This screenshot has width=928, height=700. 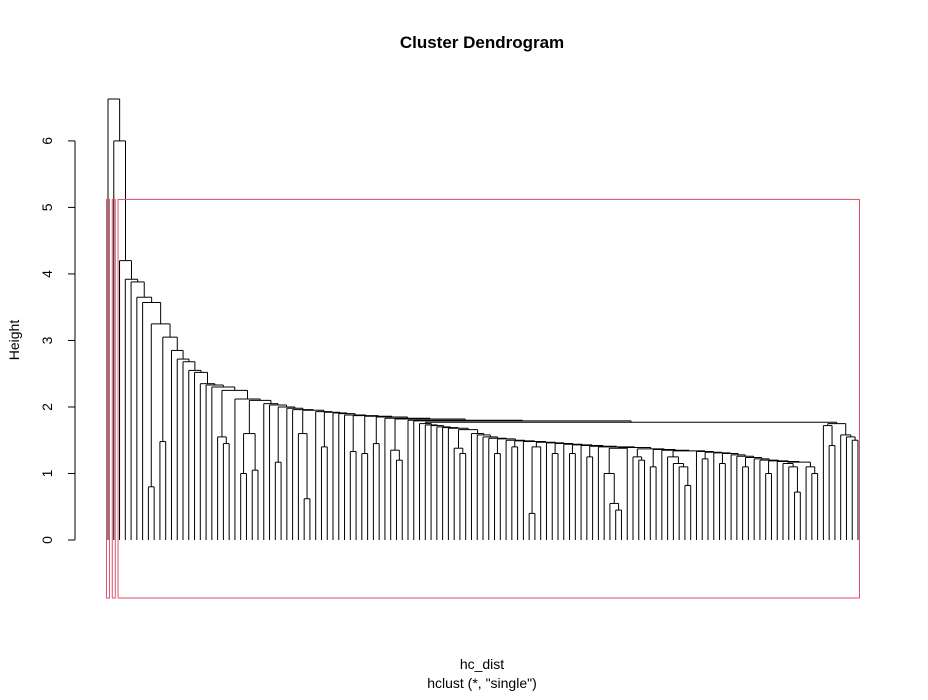 What do you see at coordinates (47, 340) in the screenshot?
I see `y-tick-label: 3` at bounding box center [47, 340].